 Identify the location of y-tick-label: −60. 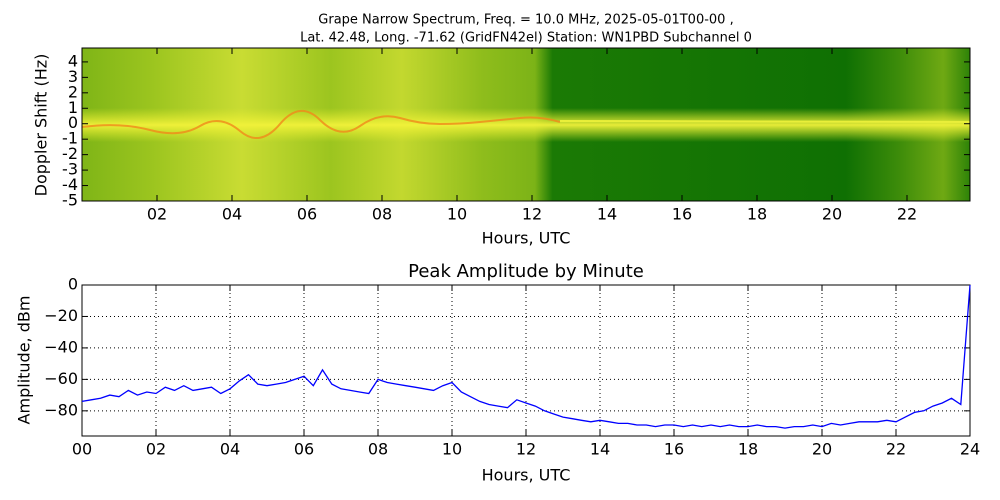
(61, 378).